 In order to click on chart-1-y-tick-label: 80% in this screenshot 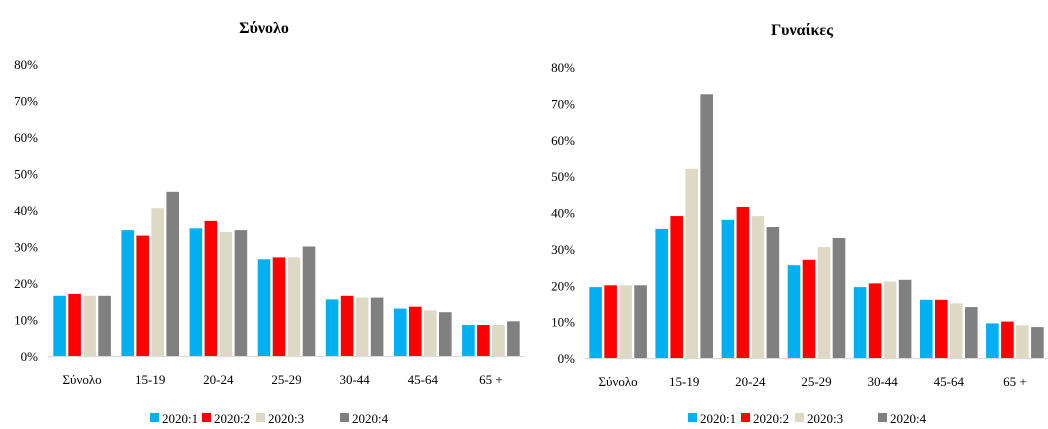, I will do `click(26, 64)`.